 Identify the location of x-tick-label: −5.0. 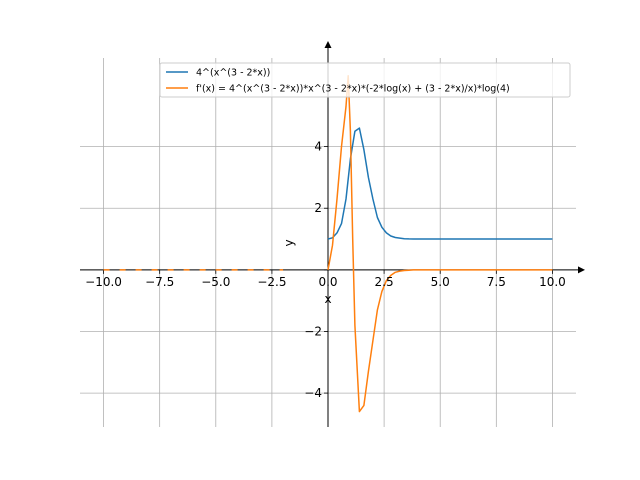
(215, 282).